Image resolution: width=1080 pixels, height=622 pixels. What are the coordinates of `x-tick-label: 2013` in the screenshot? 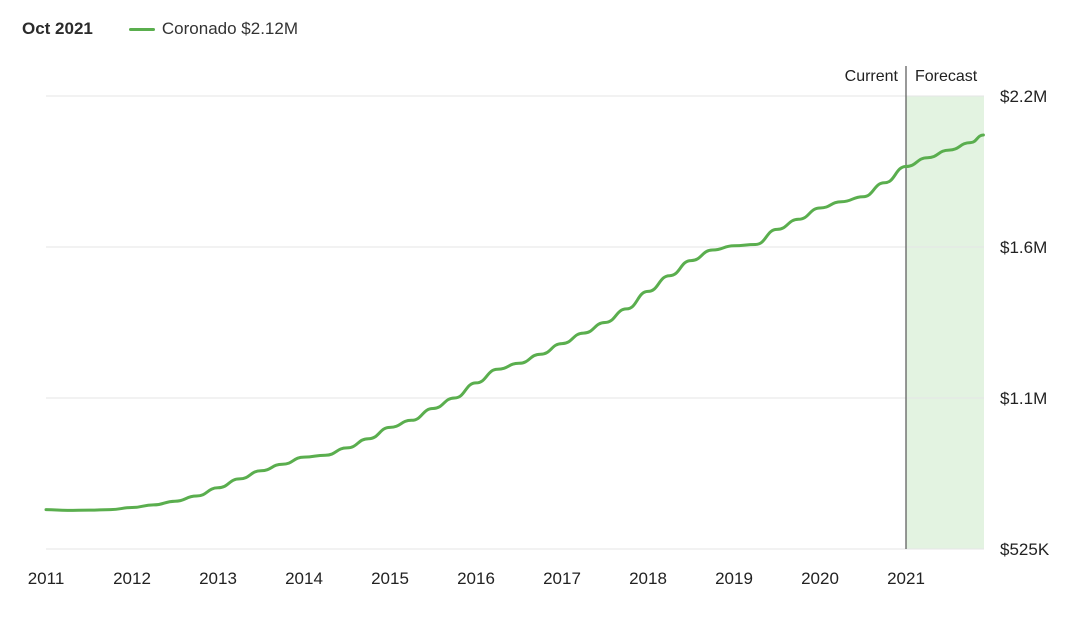 It's located at (218, 578).